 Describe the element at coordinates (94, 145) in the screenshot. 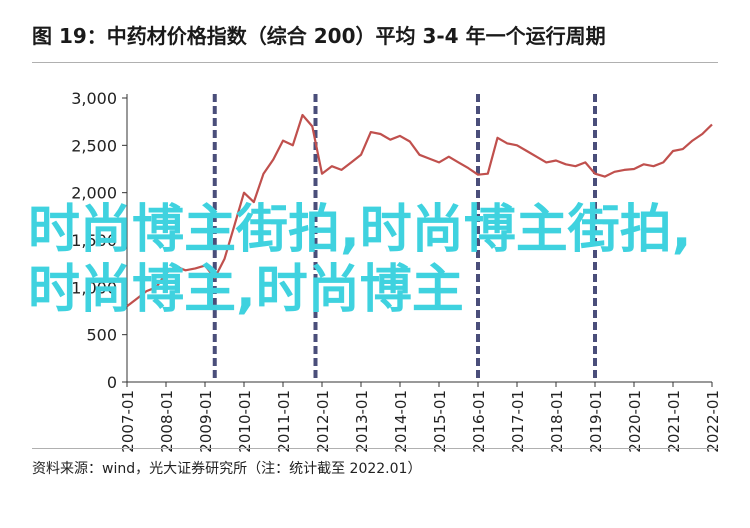

I see `y-tick-label: 2,500` at that location.